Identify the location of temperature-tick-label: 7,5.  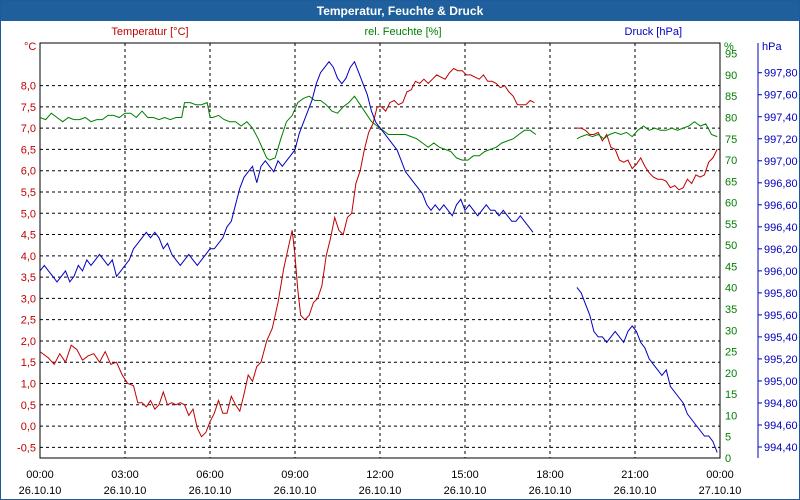
(28, 108).